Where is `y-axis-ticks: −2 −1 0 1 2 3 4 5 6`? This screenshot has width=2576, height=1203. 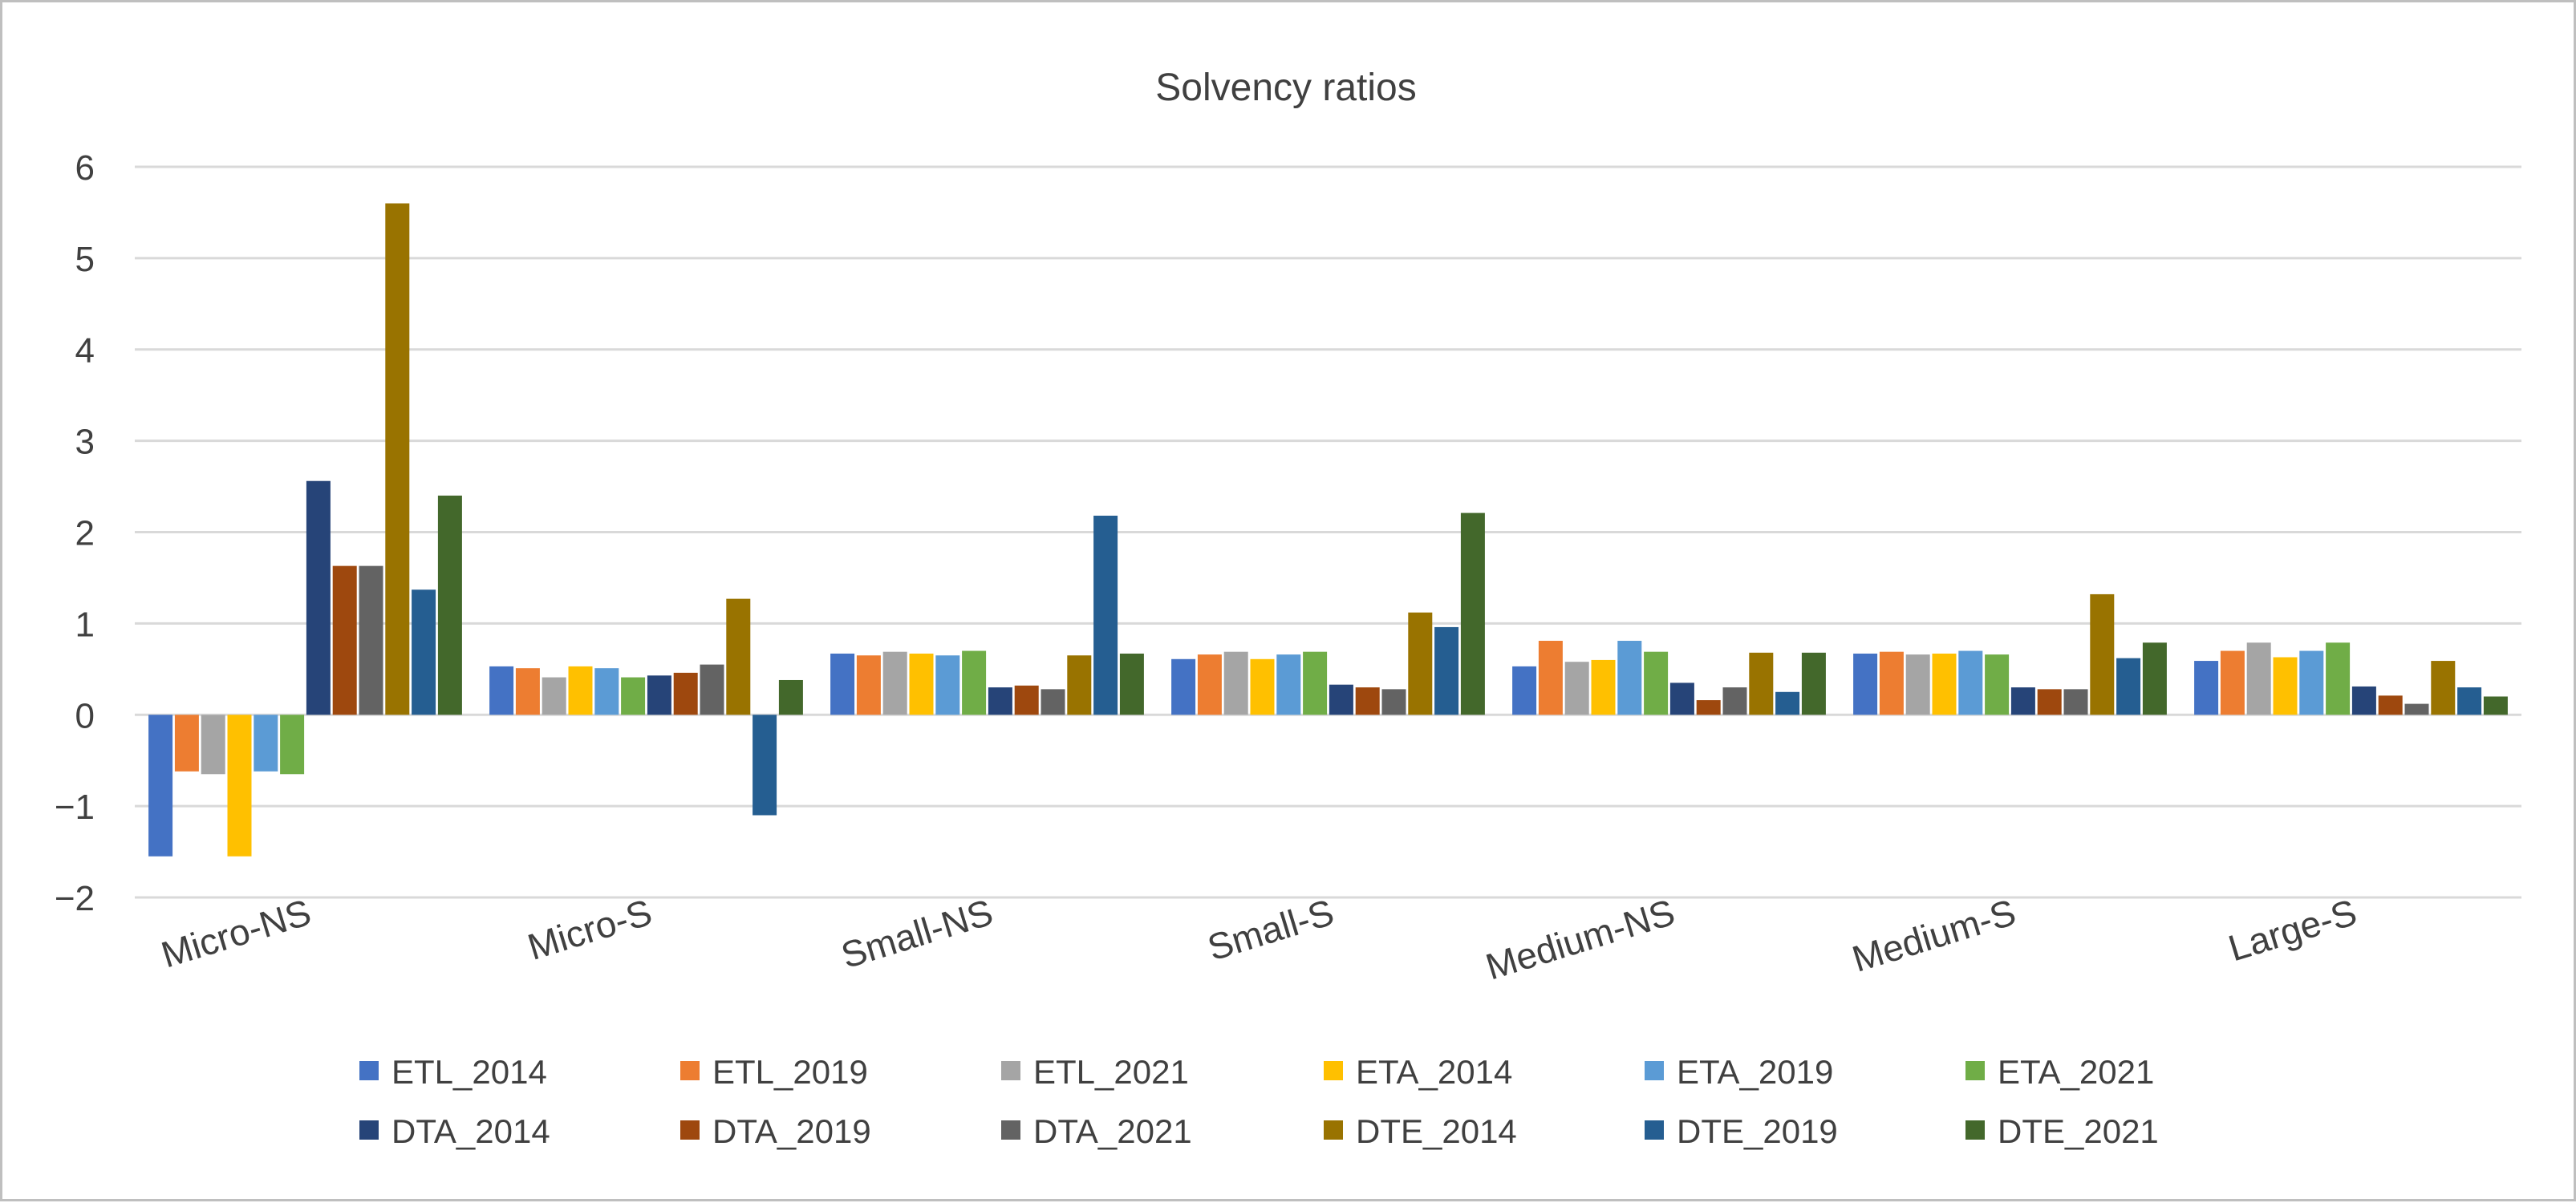
y-axis-ticks: −2 −1 0 1 2 3 4 5 6 is located at coordinates (75, 533).